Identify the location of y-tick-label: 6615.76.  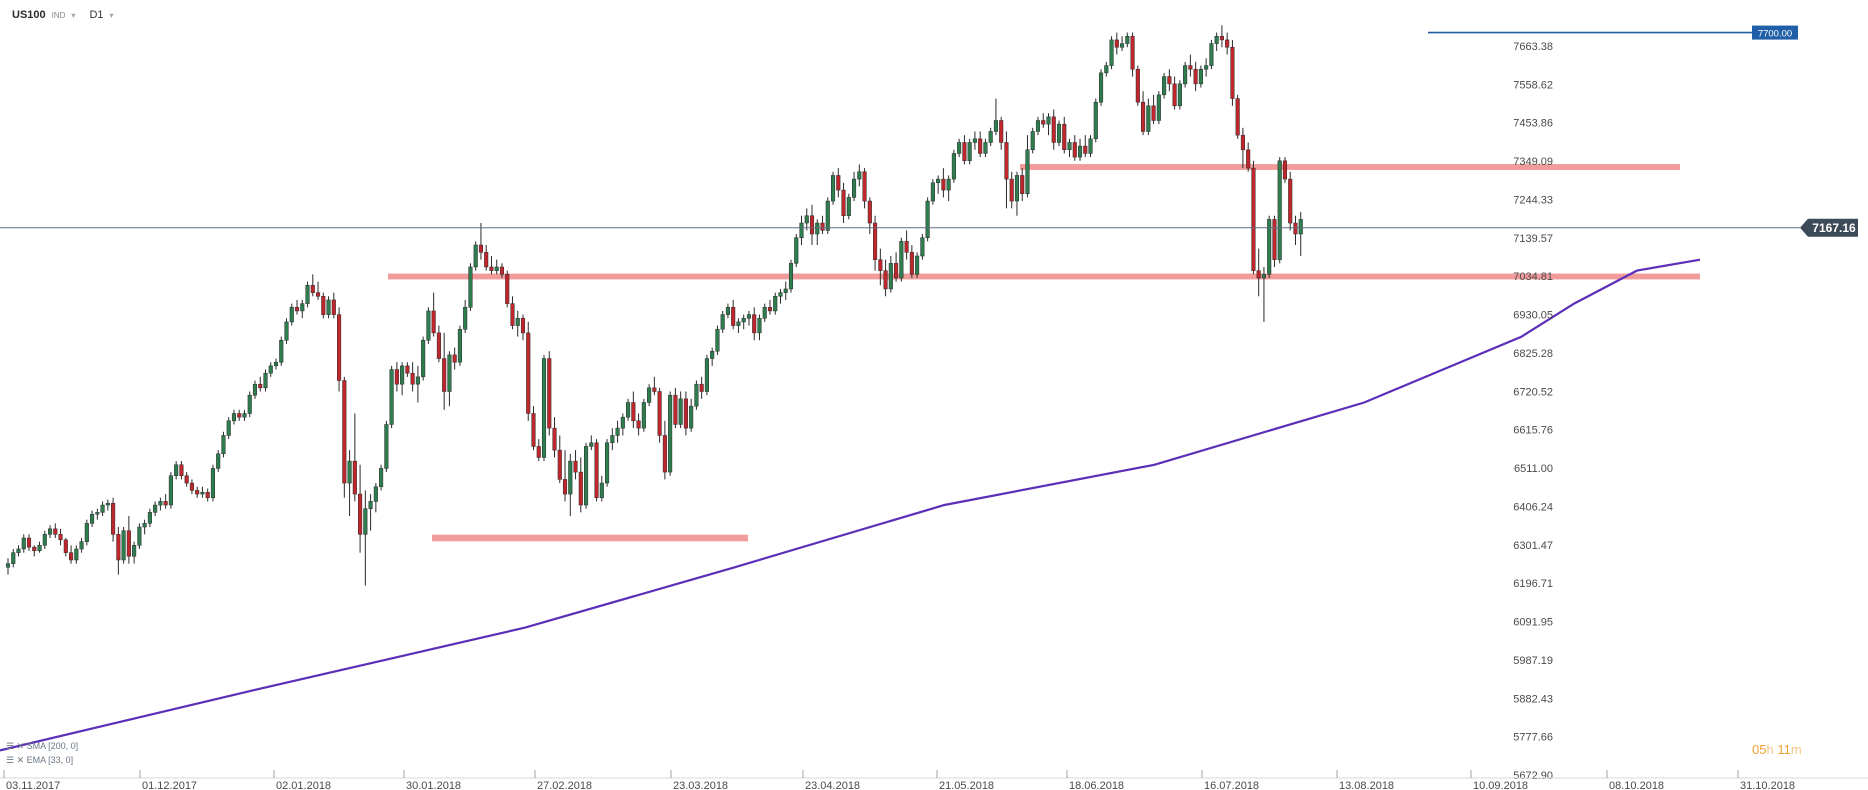
(1533, 431).